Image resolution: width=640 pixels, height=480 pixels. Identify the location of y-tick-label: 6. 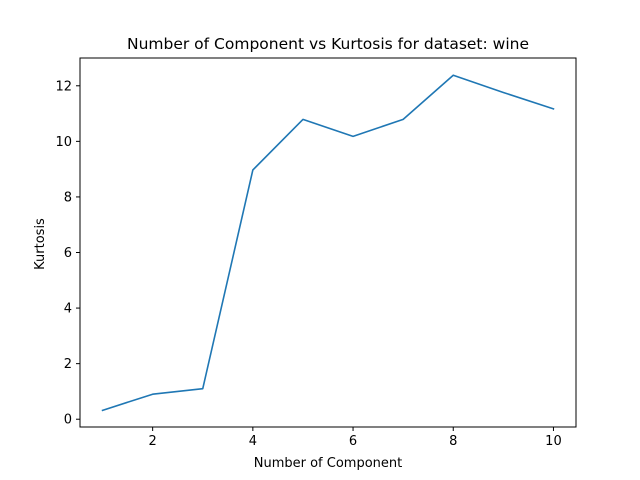
(68, 253).